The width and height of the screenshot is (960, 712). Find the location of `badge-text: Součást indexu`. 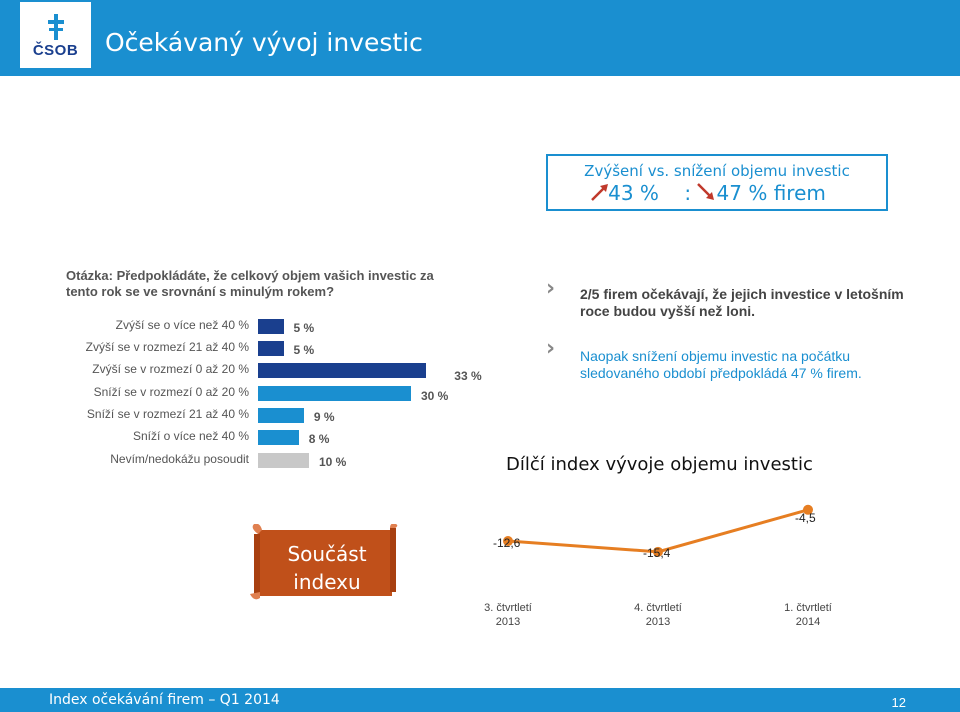

badge-text: Součást indexu is located at coordinates (327, 568).